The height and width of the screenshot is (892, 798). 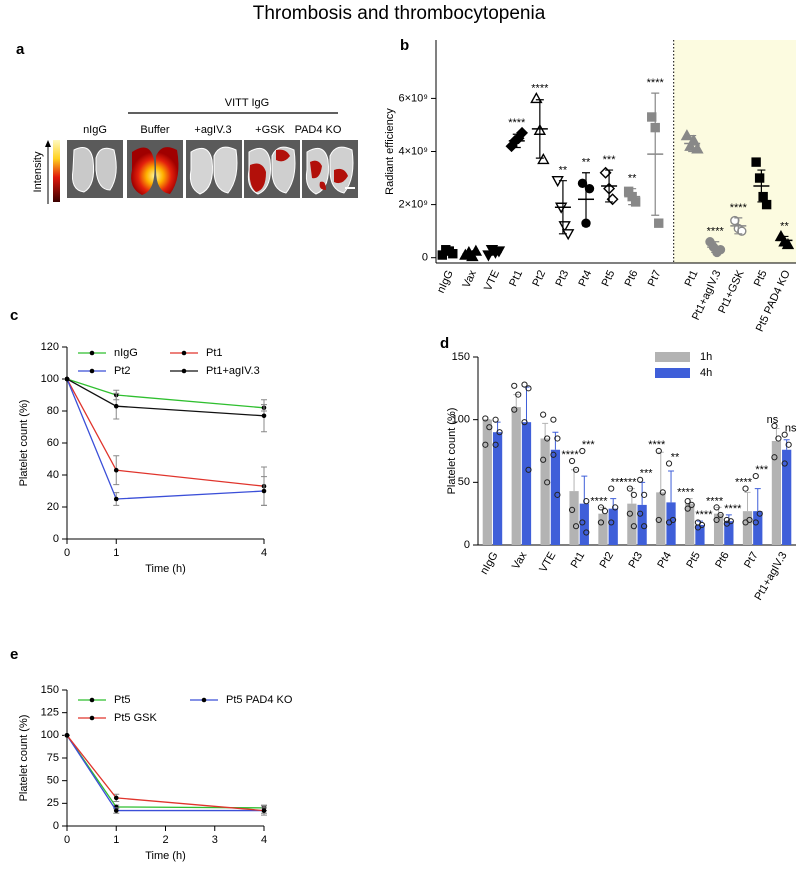 What do you see at coordinates (489, 563) in the screenshot?
I see `x-tick-label: nIgG` at bounding box center [489, 563].